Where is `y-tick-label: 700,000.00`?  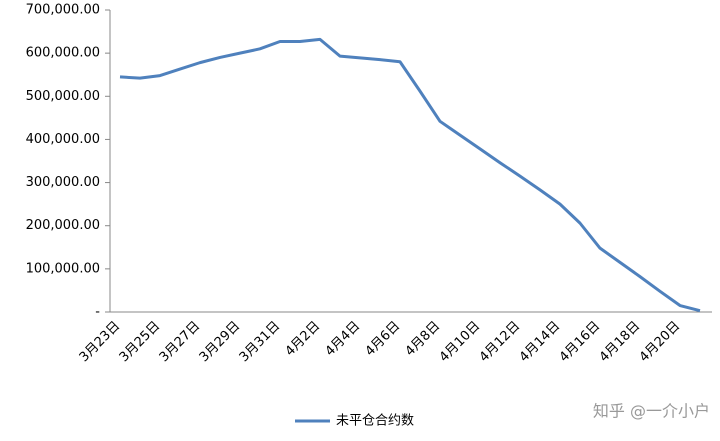
y-tick-label: 700,000.00 is located at coordinates (63, 10).